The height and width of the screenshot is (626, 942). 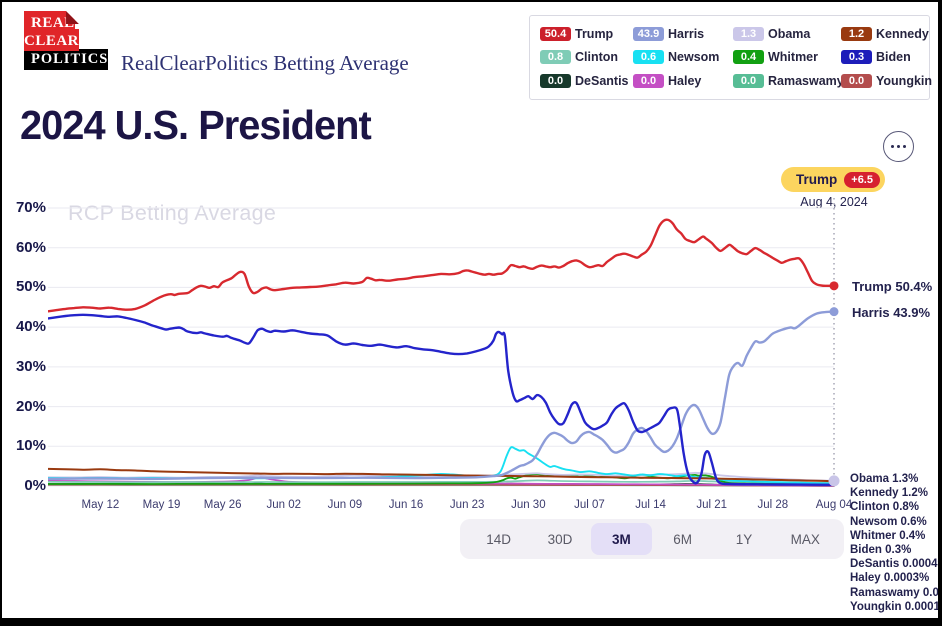 What do you see at coordinates (881, 550) in the screenshot?
I see `minor-end-label-biden: Biden 0.3%` at bounding box center [881, 550].